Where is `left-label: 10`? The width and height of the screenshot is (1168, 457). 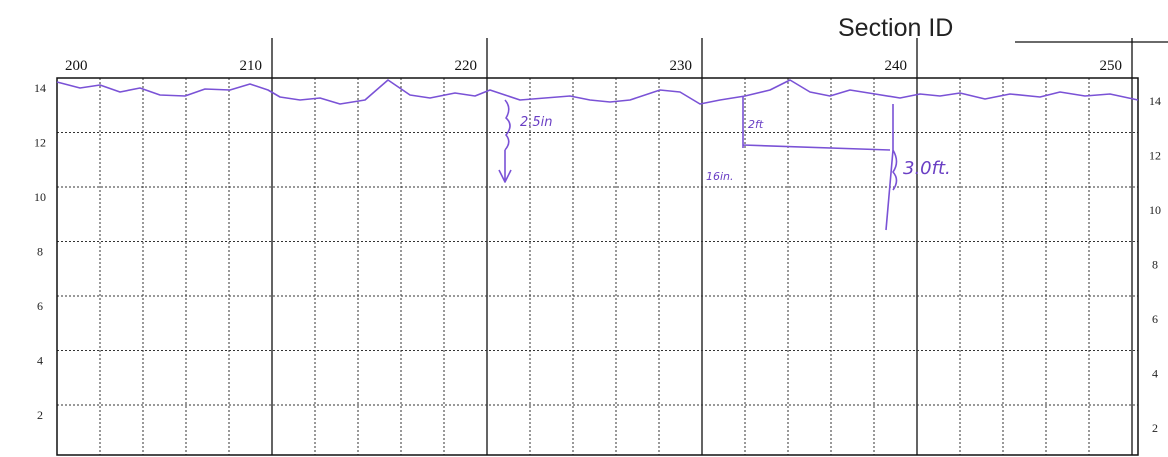 left-label: 10 is located at coordinates (40, 197).